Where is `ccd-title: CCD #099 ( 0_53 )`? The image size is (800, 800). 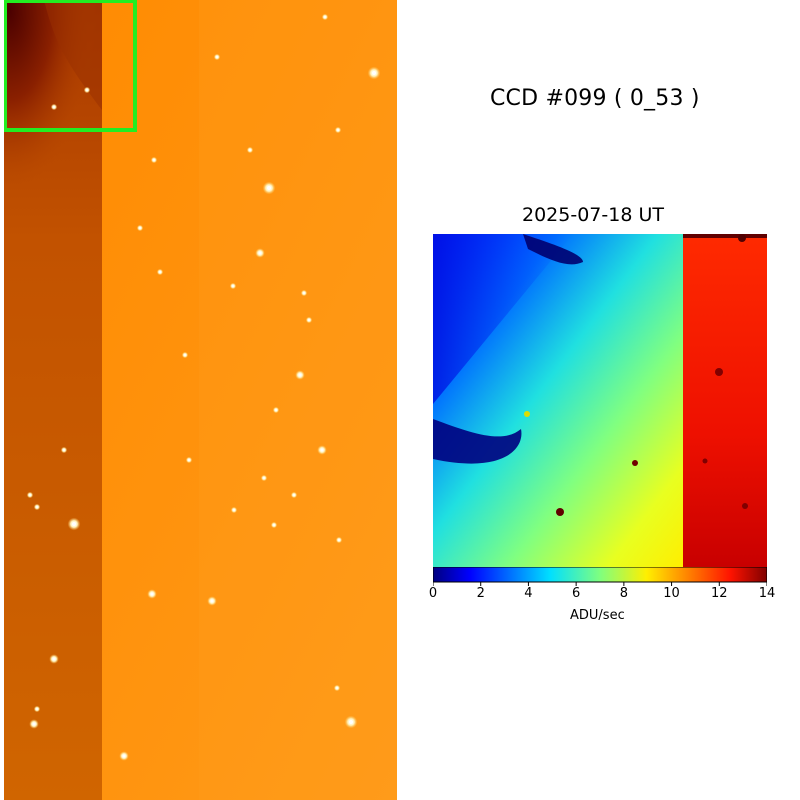 ccd-title: CCD #099 ( 0_53 ) is located at coordinates (595, 98).